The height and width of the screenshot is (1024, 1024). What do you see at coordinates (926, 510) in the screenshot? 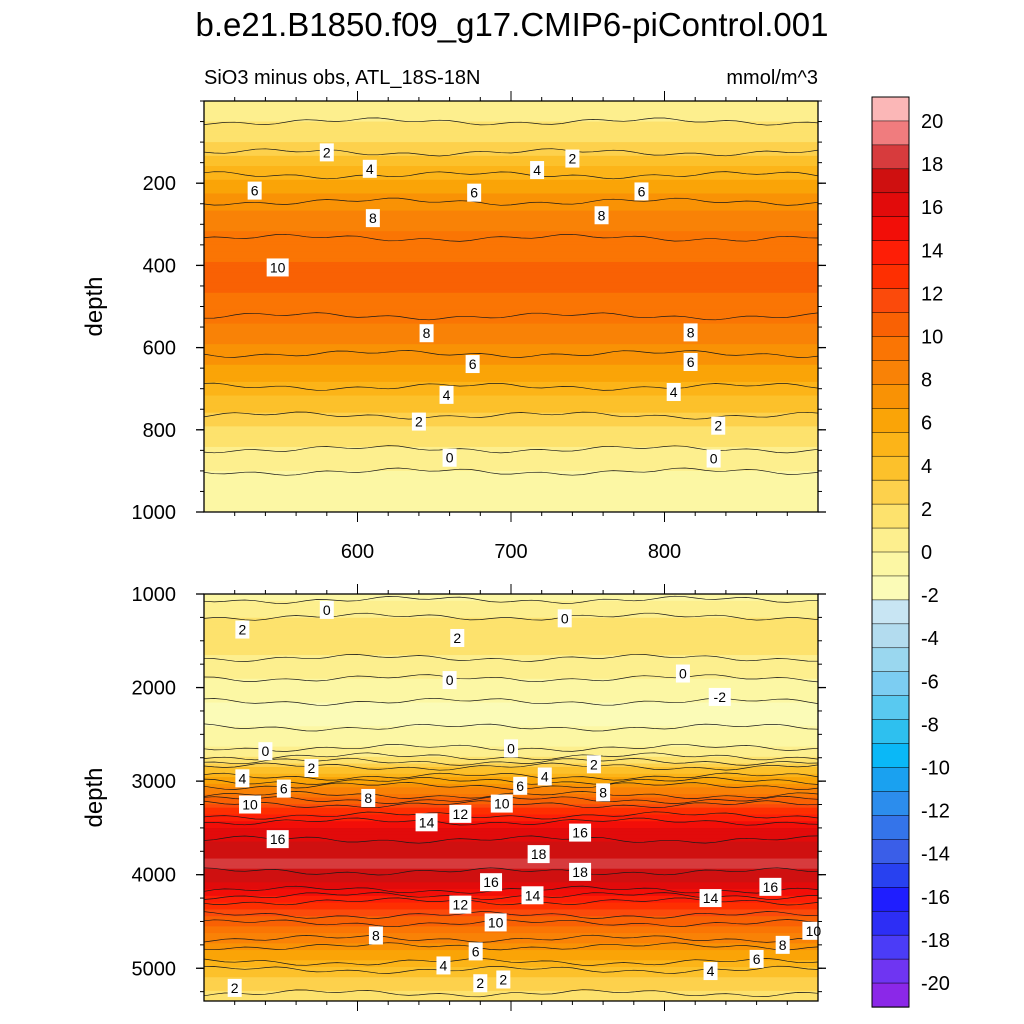
I see `colorbar-label: 2` at bounding box center [926, 510].